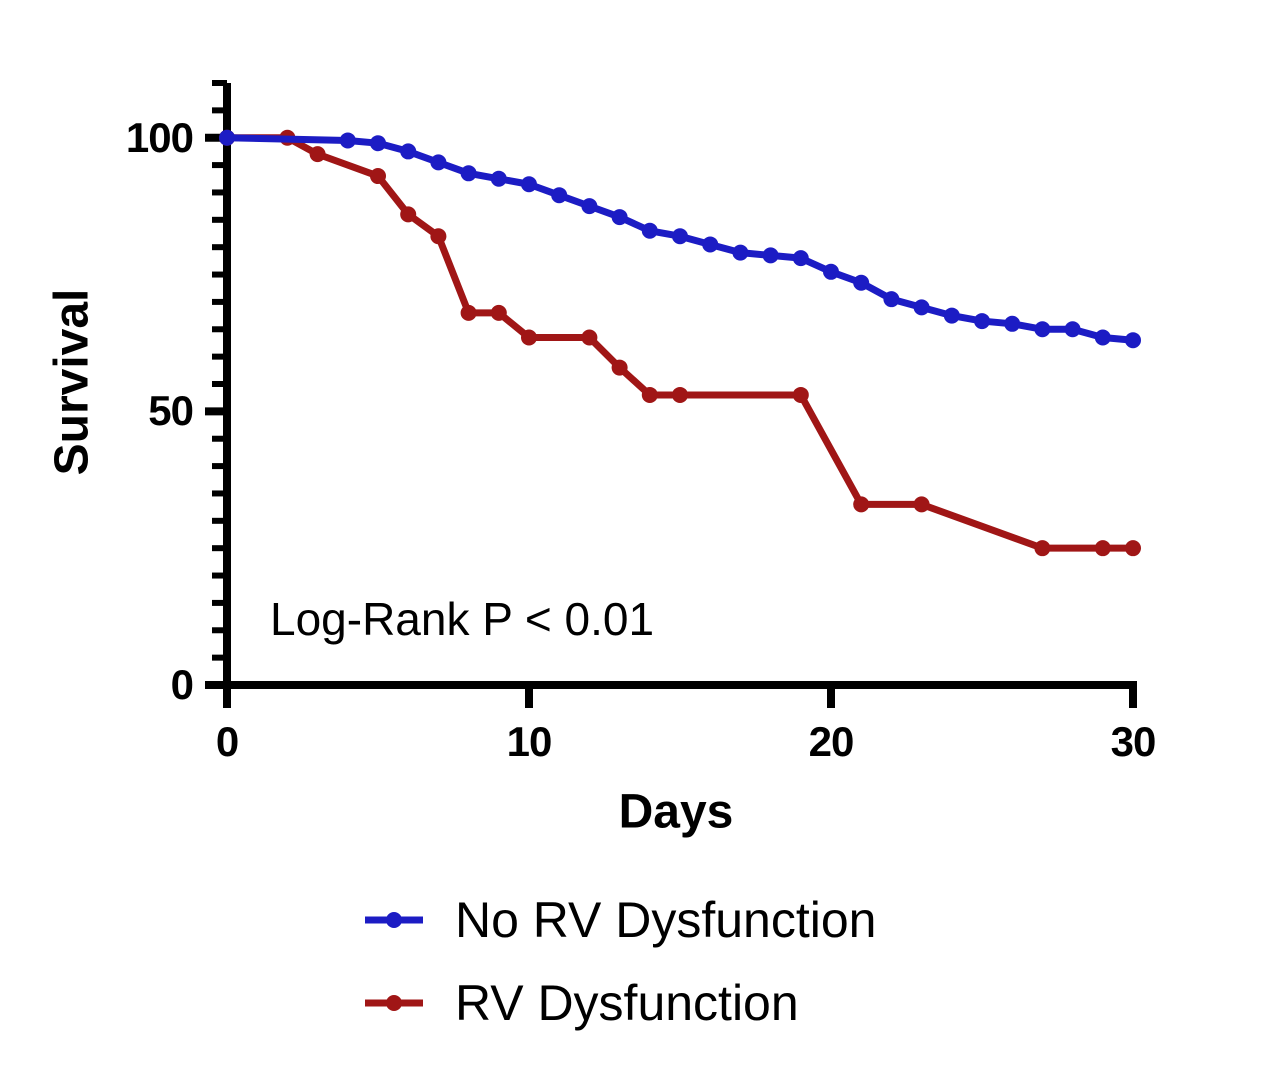 The height and width of the screenshot is (1073, 1272). What do you see at coordinates (182, 684) in the screenshot?
I see `y-axis-tick-label-0: 0` at bounding box center [182, 684].